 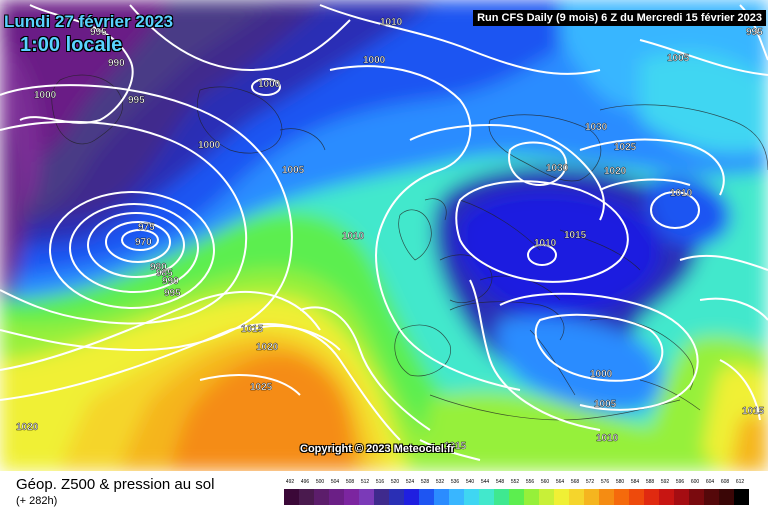 What do you see at coordinates (545, 482) in the screenshot?
I see `legend-value: 560` at bounding box center [545, 482].